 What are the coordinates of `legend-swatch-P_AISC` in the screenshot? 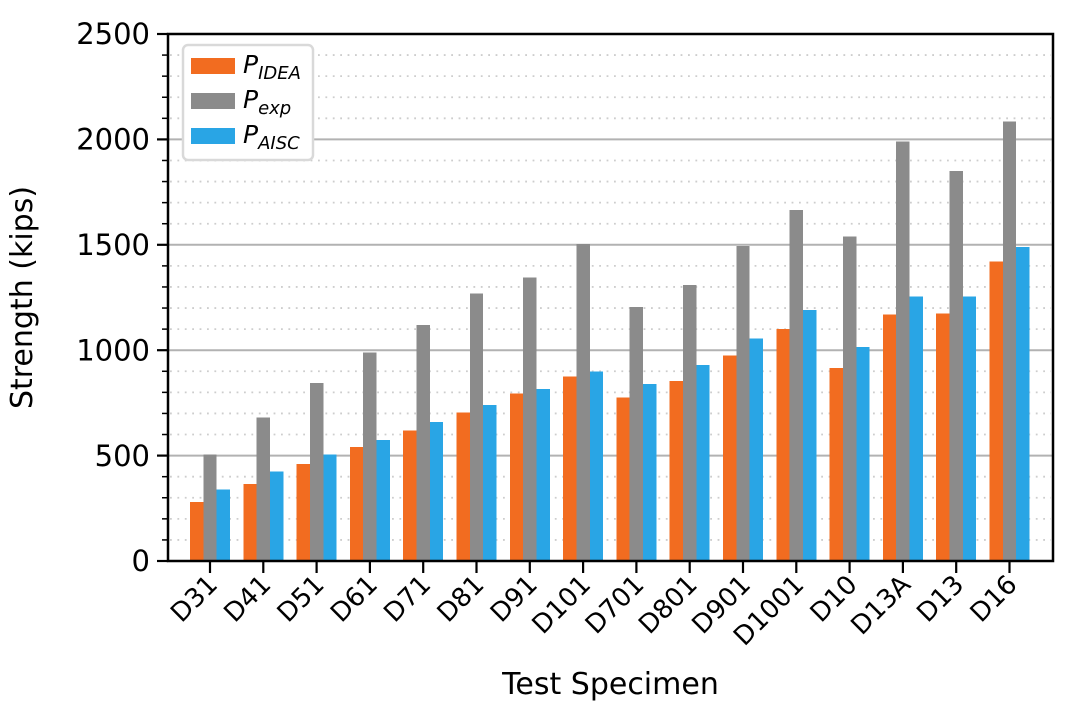 It's located at (213, 136).